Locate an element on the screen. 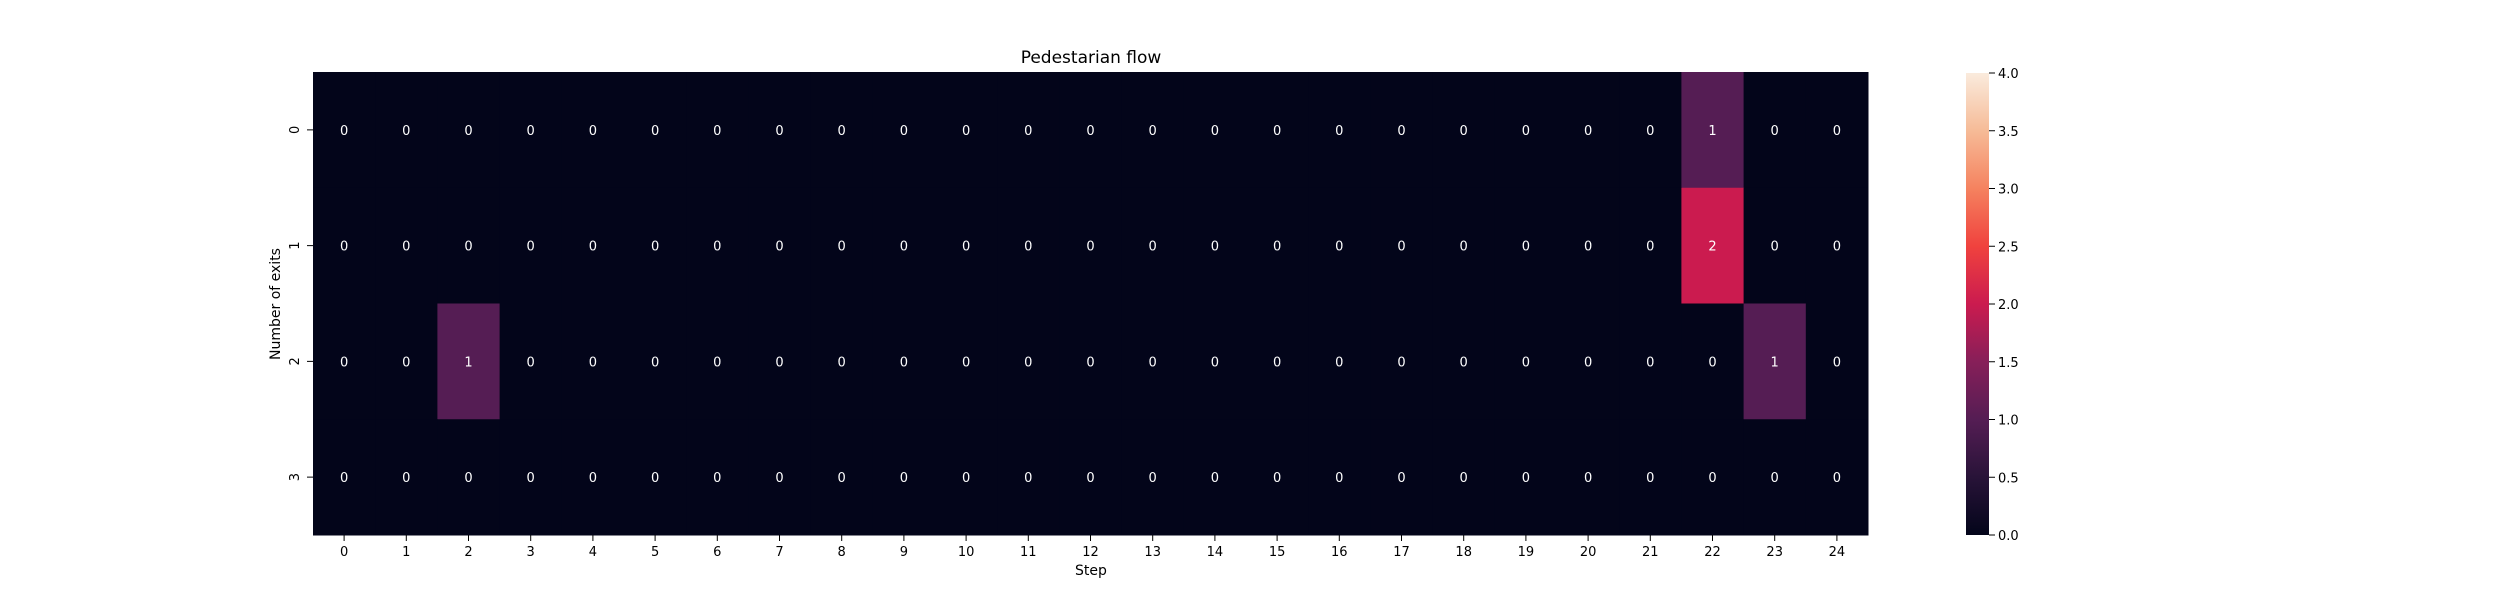  colorbar-tick-label: 2.5 is located at coordinates (2008, 247).